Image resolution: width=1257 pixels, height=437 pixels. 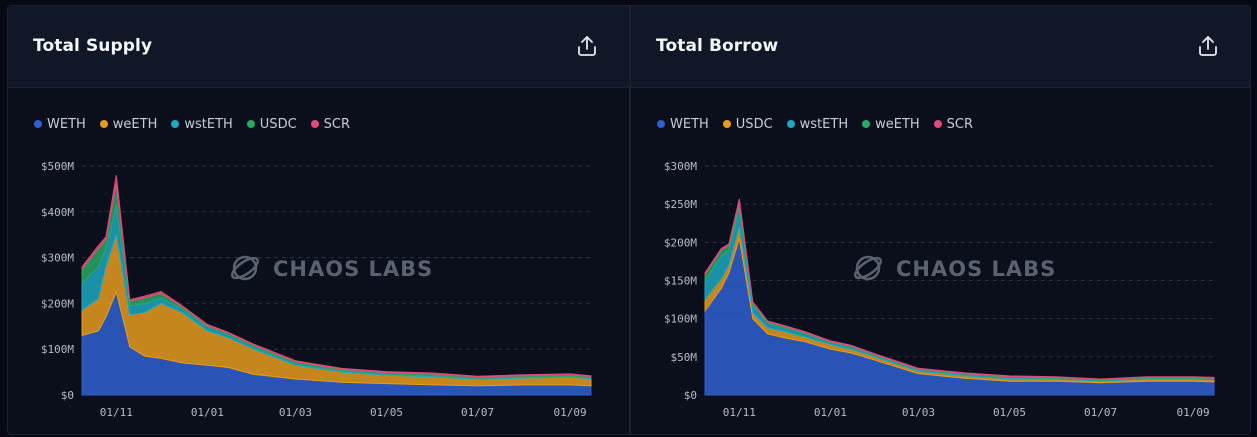 What do you see at coordinates (717, 46) in the screenshot?
I see `card-title: Total Borrow` at bounding box center [717, 46].